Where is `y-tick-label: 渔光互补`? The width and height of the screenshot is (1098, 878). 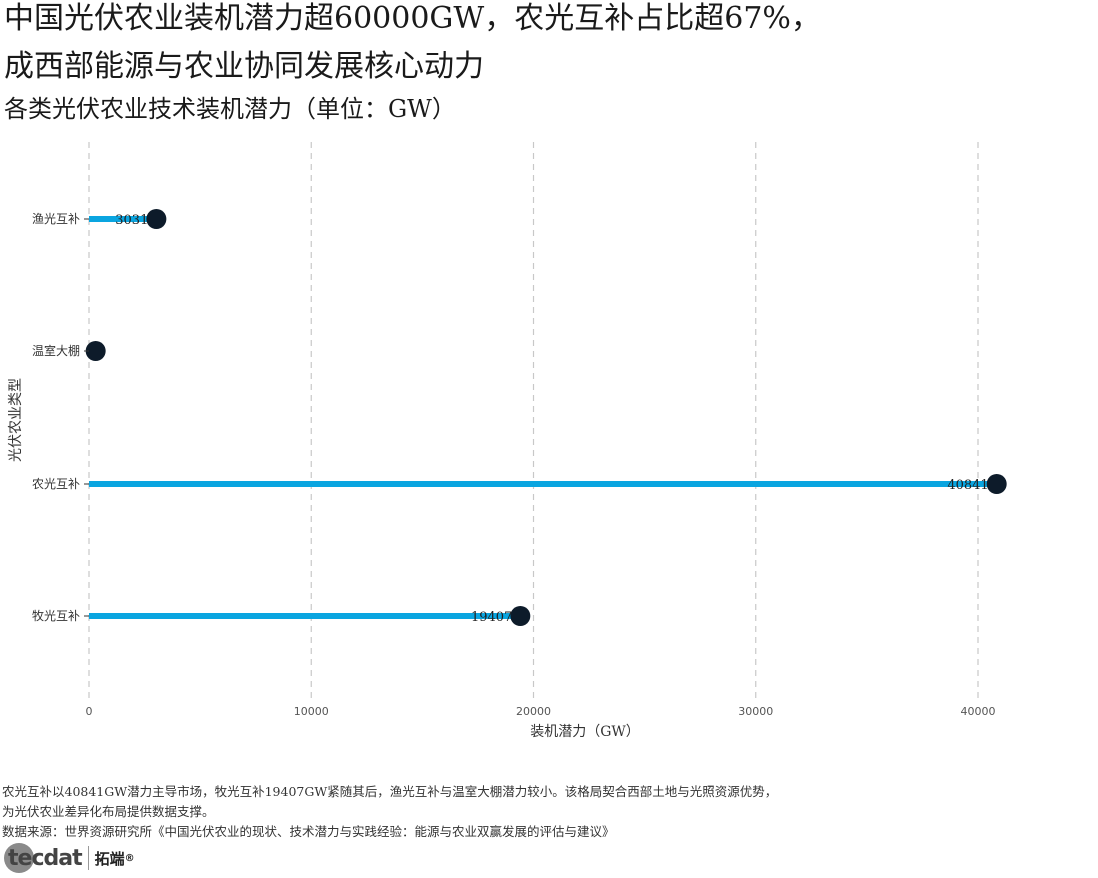
y-tick-label: 渔光互补 is located at coordinates (56, 219).